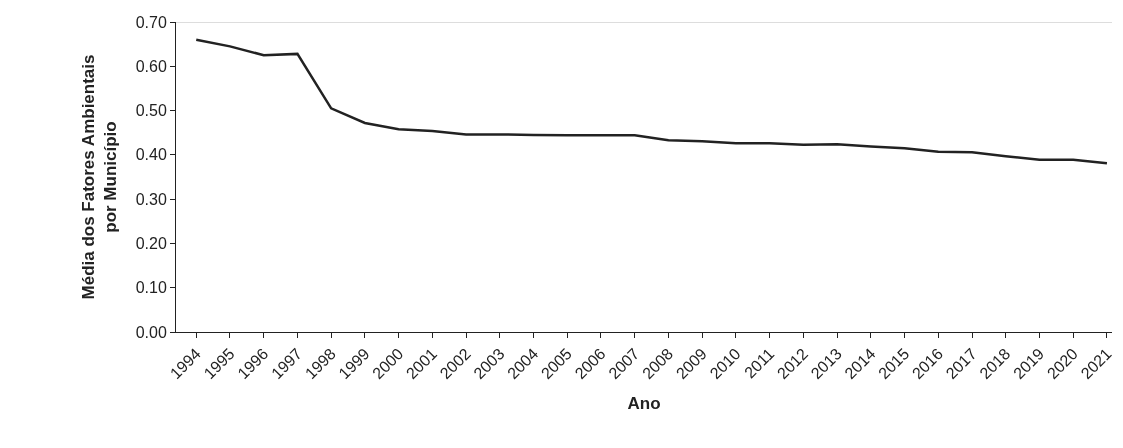  What do you see at coordinates (151, 111) in the screenshot?
I see `y-tick-label: 0.50` at bounding box center [151, 111].